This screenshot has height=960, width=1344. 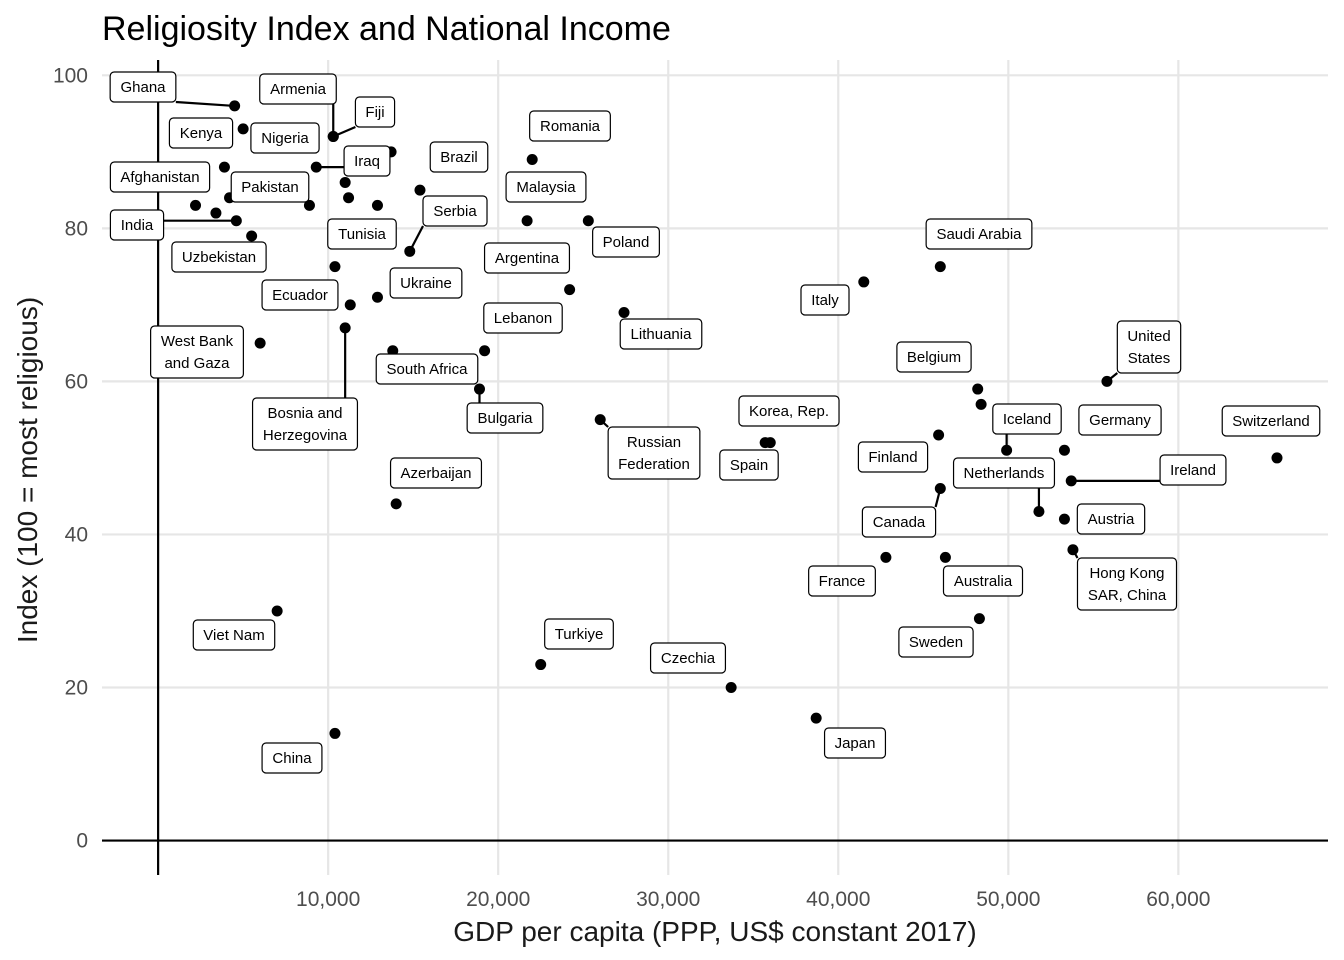 I want to click on label-viet-nam: Viet Nam, so click(x=234, y=635).